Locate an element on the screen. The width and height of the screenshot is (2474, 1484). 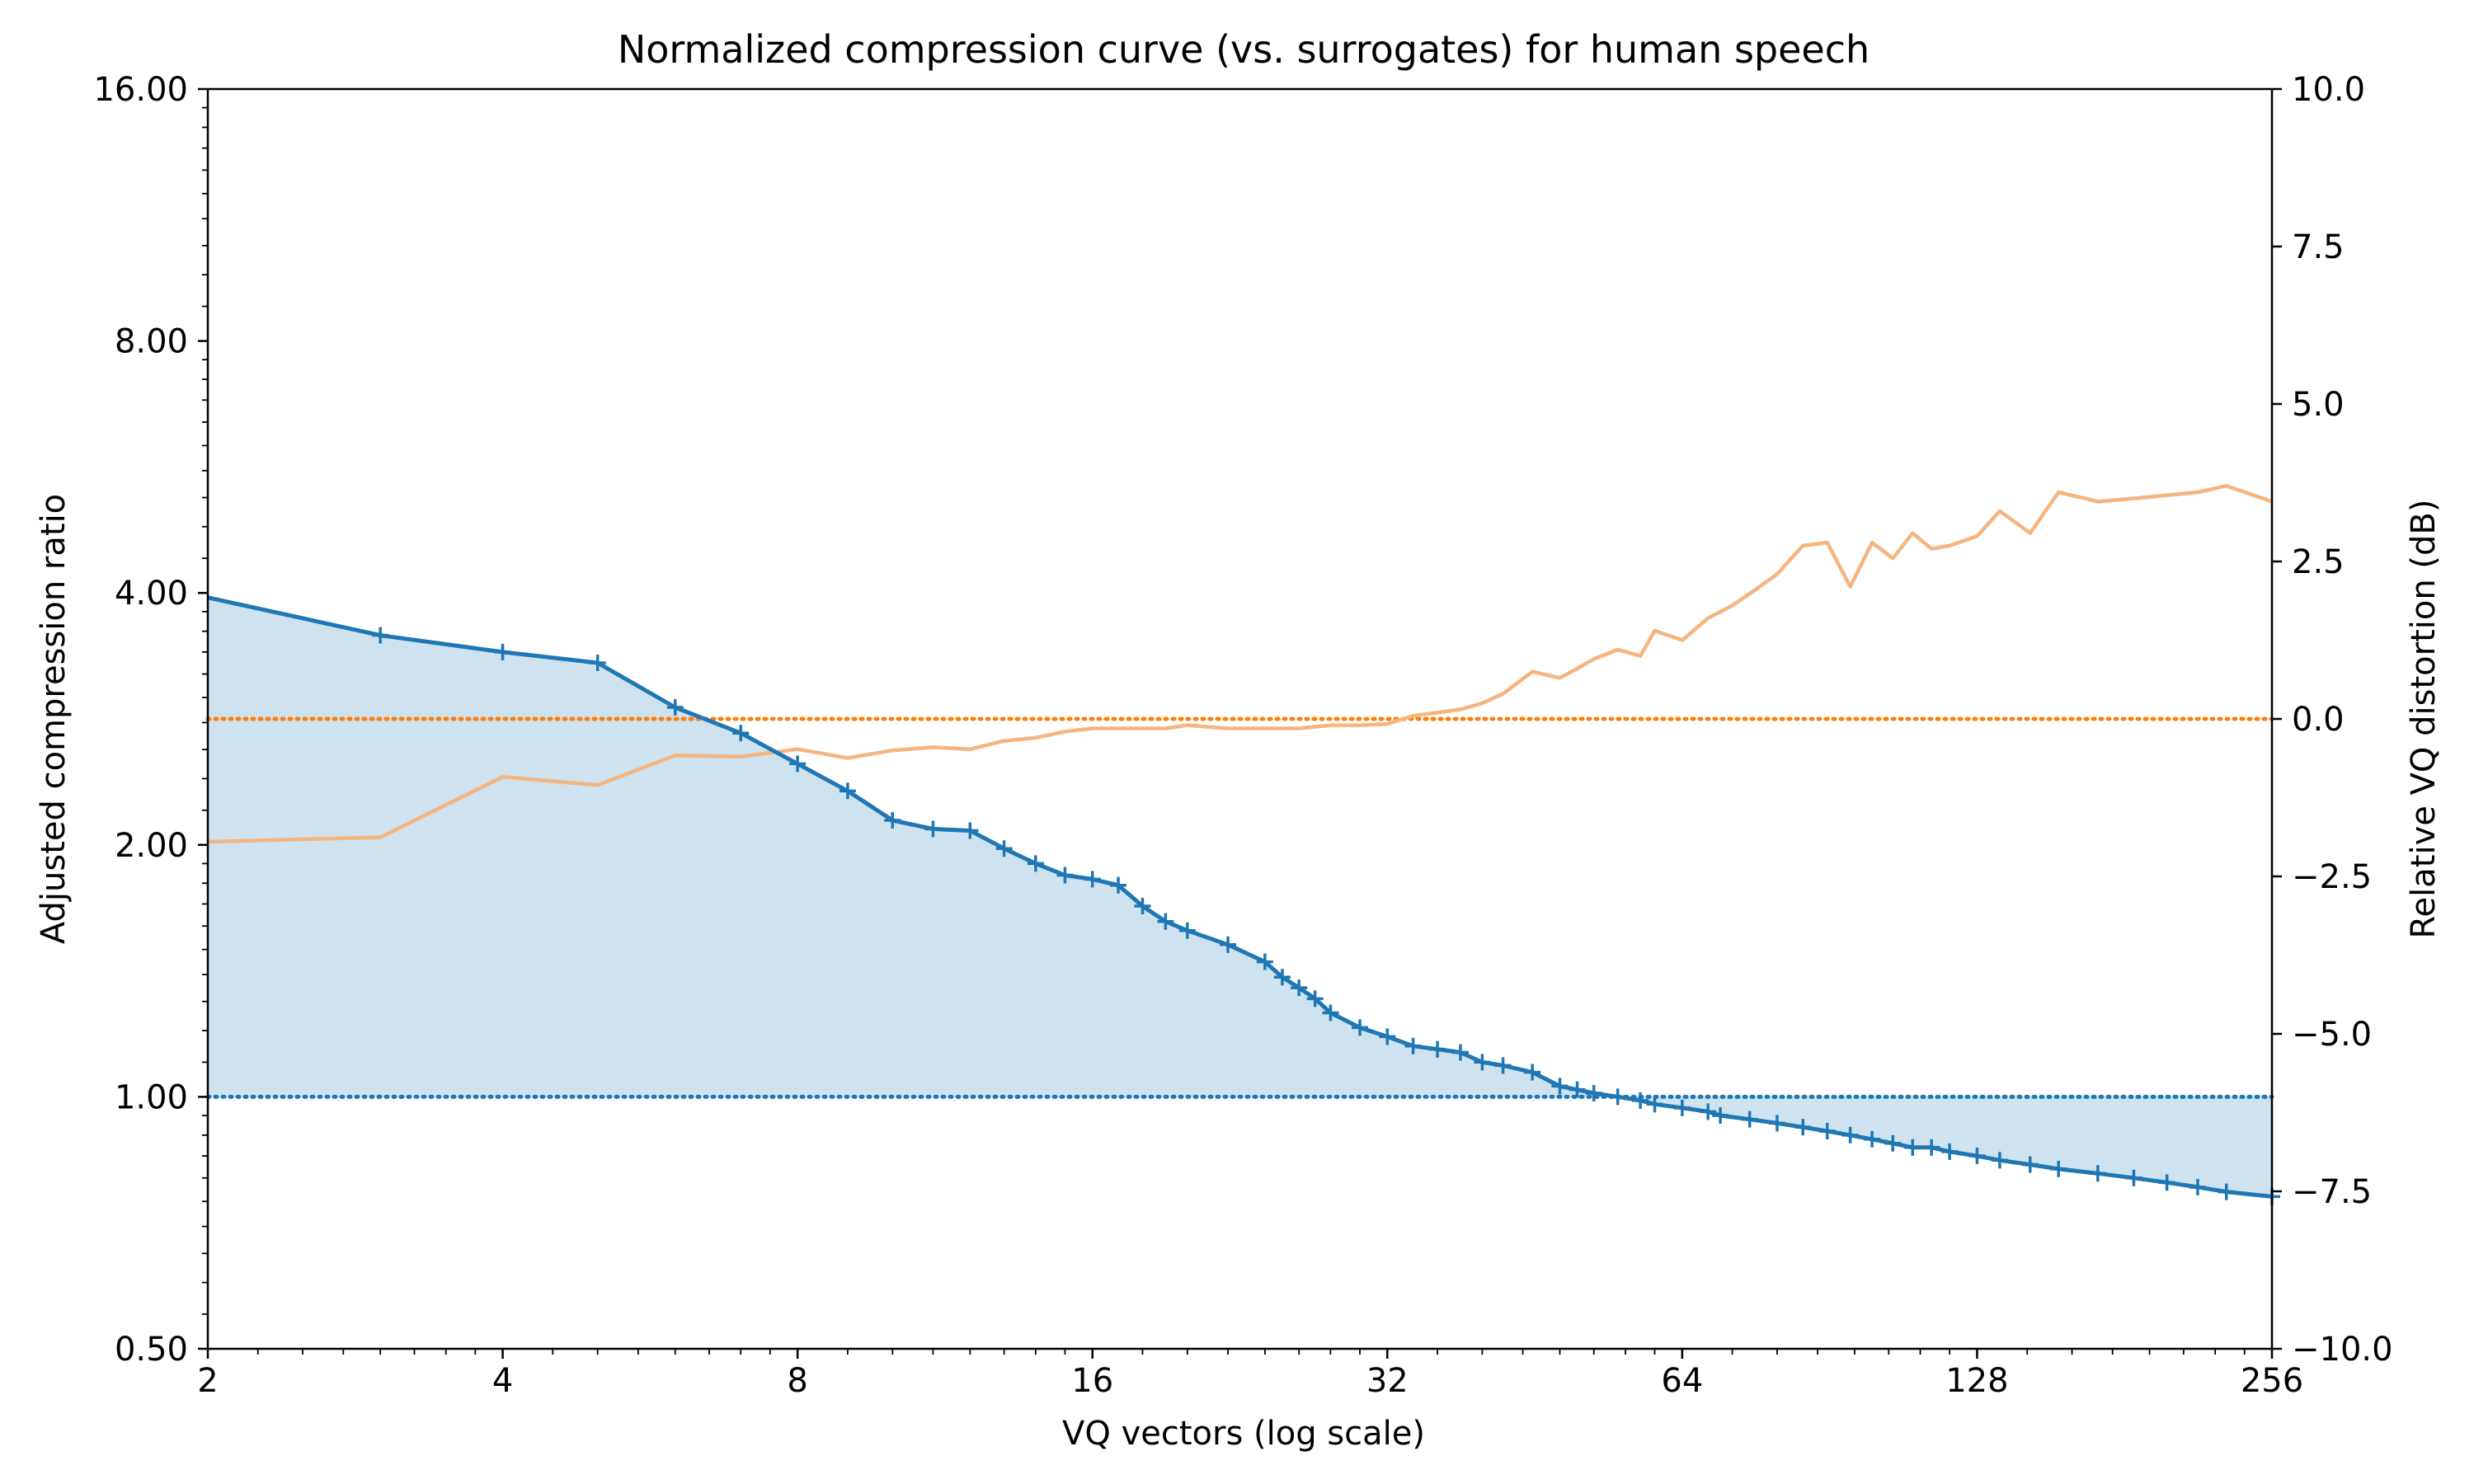
y-axis-label-right: Relative VQ distortion (dB) is located at coordinates (2424, 719).